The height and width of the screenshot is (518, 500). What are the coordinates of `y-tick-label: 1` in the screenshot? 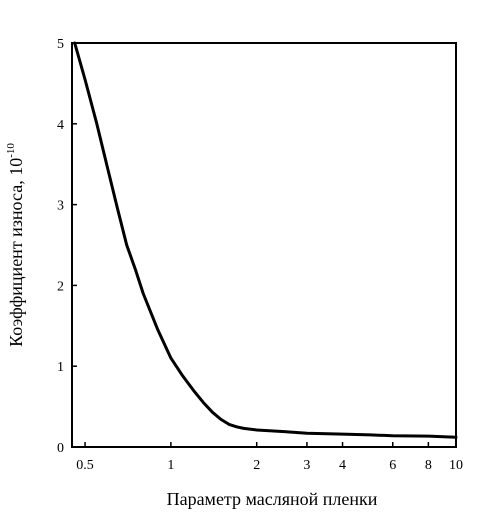 It's located at (60, 367).